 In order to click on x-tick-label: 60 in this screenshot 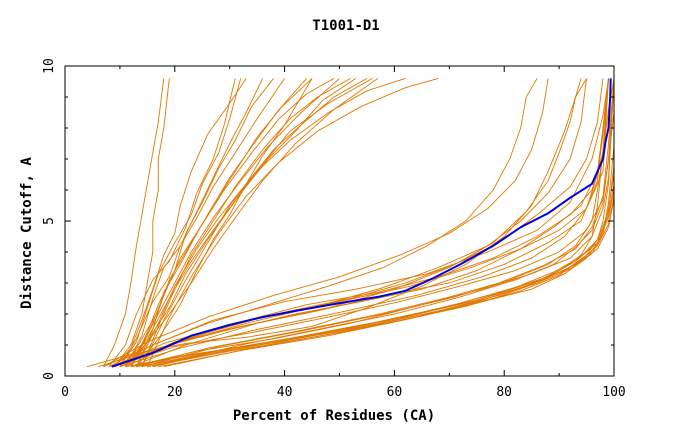, I will do `click(395, 392)`.